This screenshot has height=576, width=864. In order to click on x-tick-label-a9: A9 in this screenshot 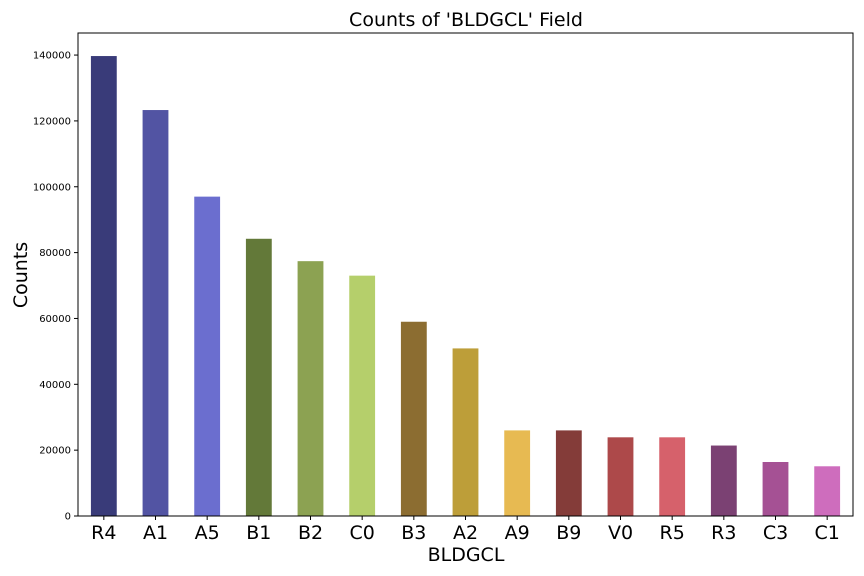, I will do `click(517, 533)`.